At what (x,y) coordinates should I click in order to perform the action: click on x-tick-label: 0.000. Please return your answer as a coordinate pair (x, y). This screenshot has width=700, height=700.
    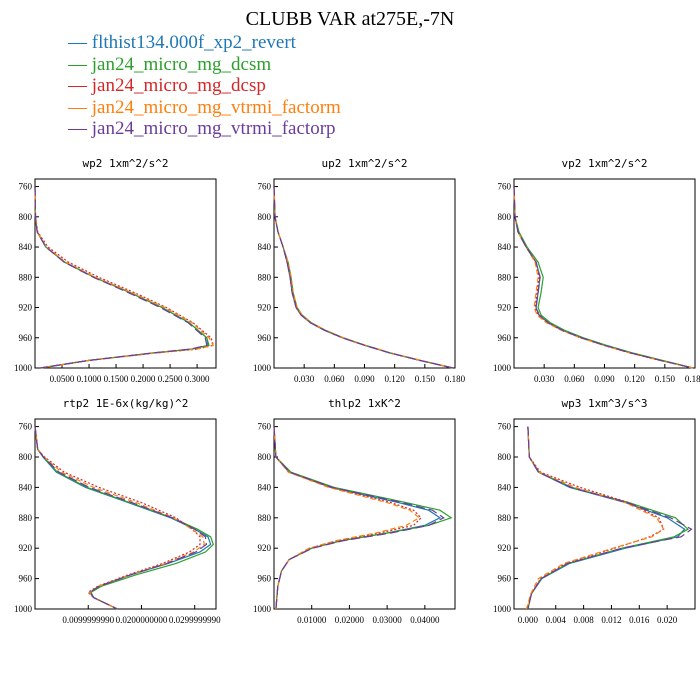
    Looking at the image, I should click on (528, 620).